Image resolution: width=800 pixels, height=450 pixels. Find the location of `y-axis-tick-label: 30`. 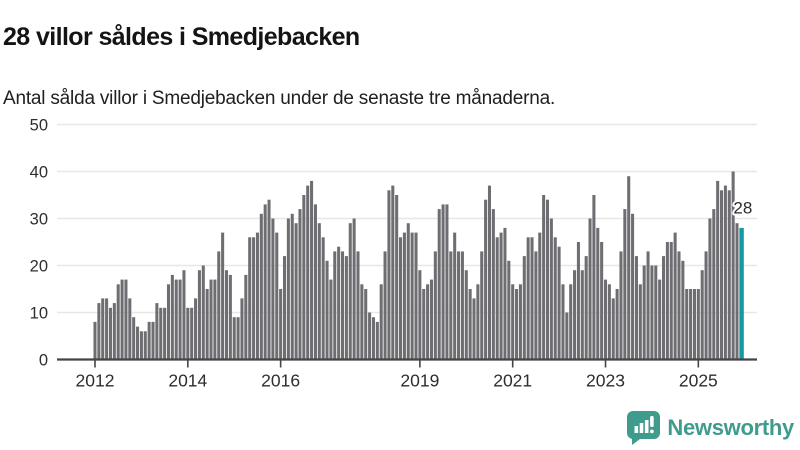

y-axis-tick-label: 30 is located at coordinates (39, 219).